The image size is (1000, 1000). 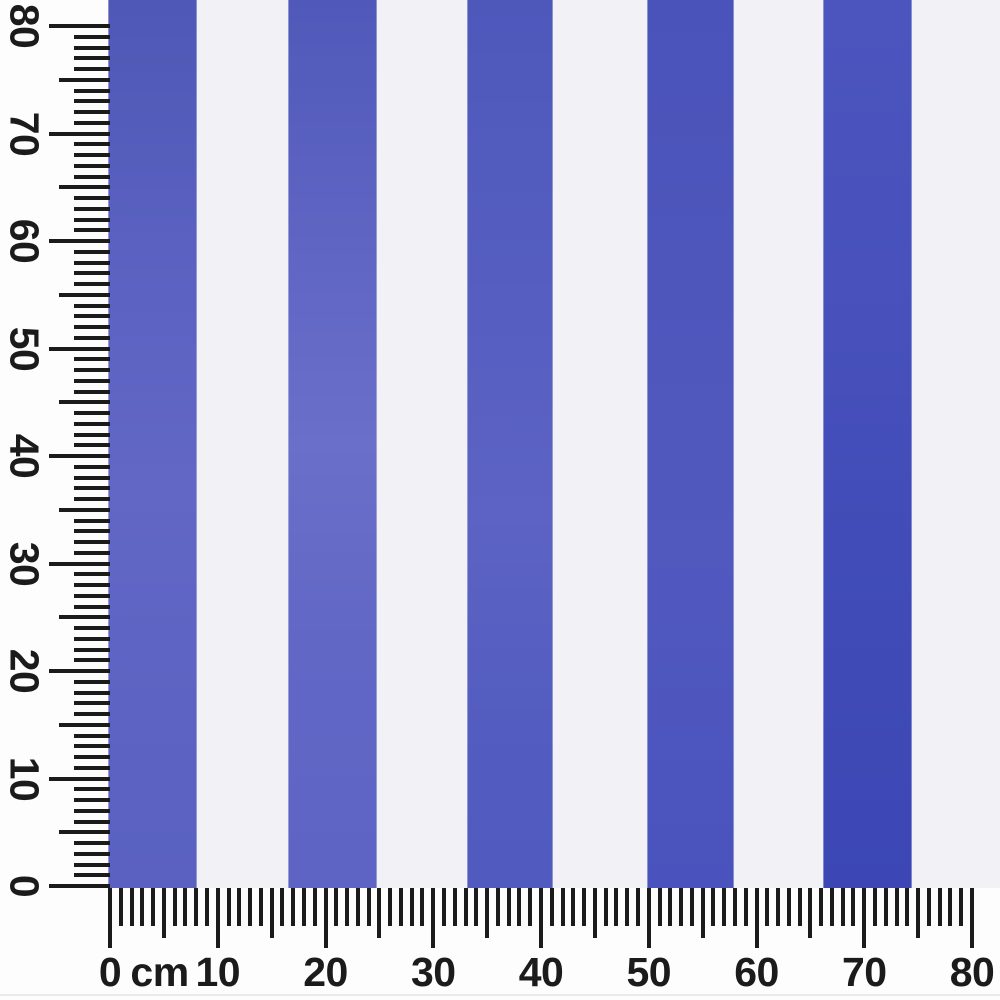 I want to click on h-ruler-unit-label: cm, so click(x=159, y=972).